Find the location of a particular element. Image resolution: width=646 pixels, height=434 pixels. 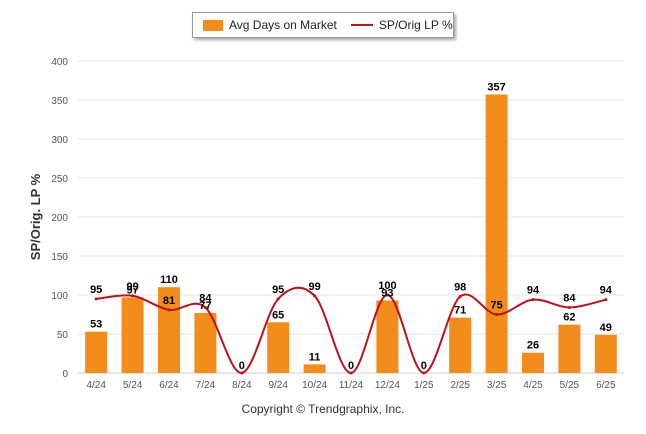

y-tick-label: 400 is located at coordinates (59, 62).